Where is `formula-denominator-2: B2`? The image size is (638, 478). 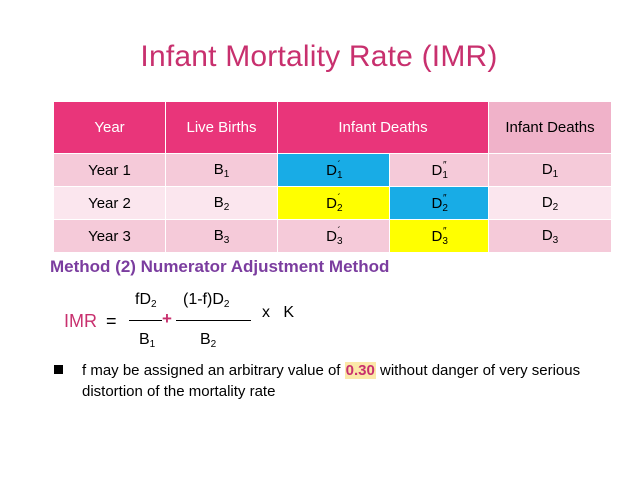
formula-denominator-2: B2 is located at coordinates (208, 340).